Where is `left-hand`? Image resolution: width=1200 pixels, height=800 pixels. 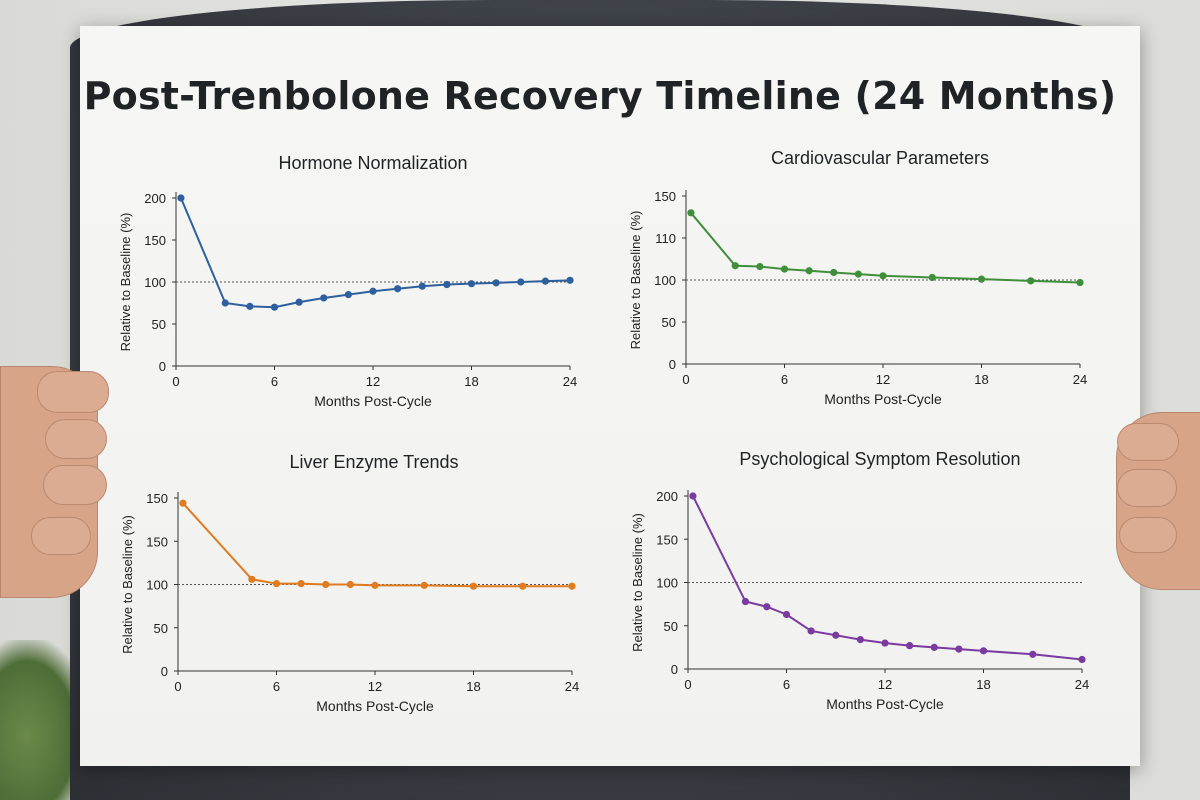
left-hand is located at coordinates (54, 482).